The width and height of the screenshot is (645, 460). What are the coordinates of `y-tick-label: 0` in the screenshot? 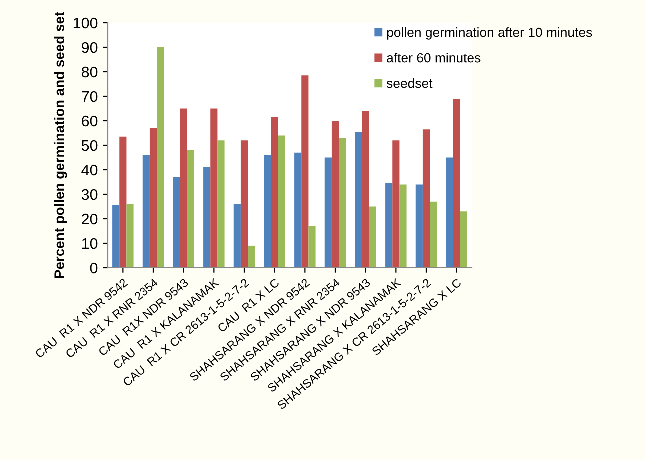 It's located at (94, 268).